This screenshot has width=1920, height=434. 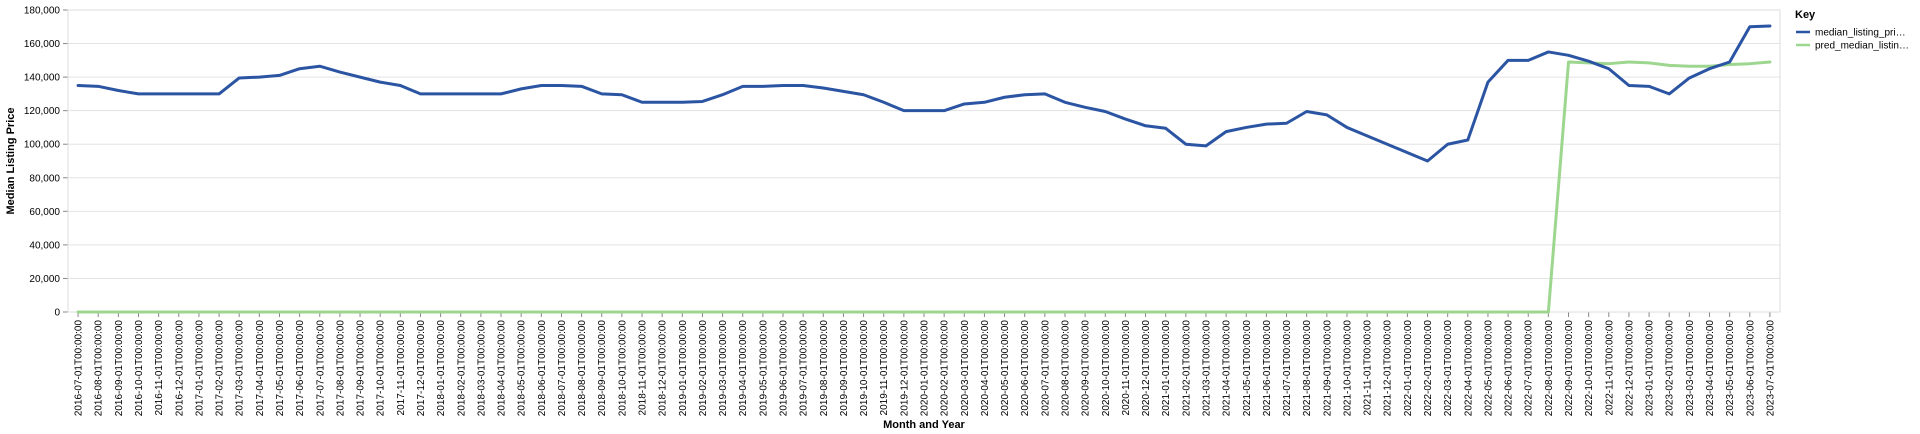 What do you see at coordinates (1670, 368) in the screenshot?
I see `x-tick-label: 2023-02-01T00:00:00` at bounding box center [1670, 368].